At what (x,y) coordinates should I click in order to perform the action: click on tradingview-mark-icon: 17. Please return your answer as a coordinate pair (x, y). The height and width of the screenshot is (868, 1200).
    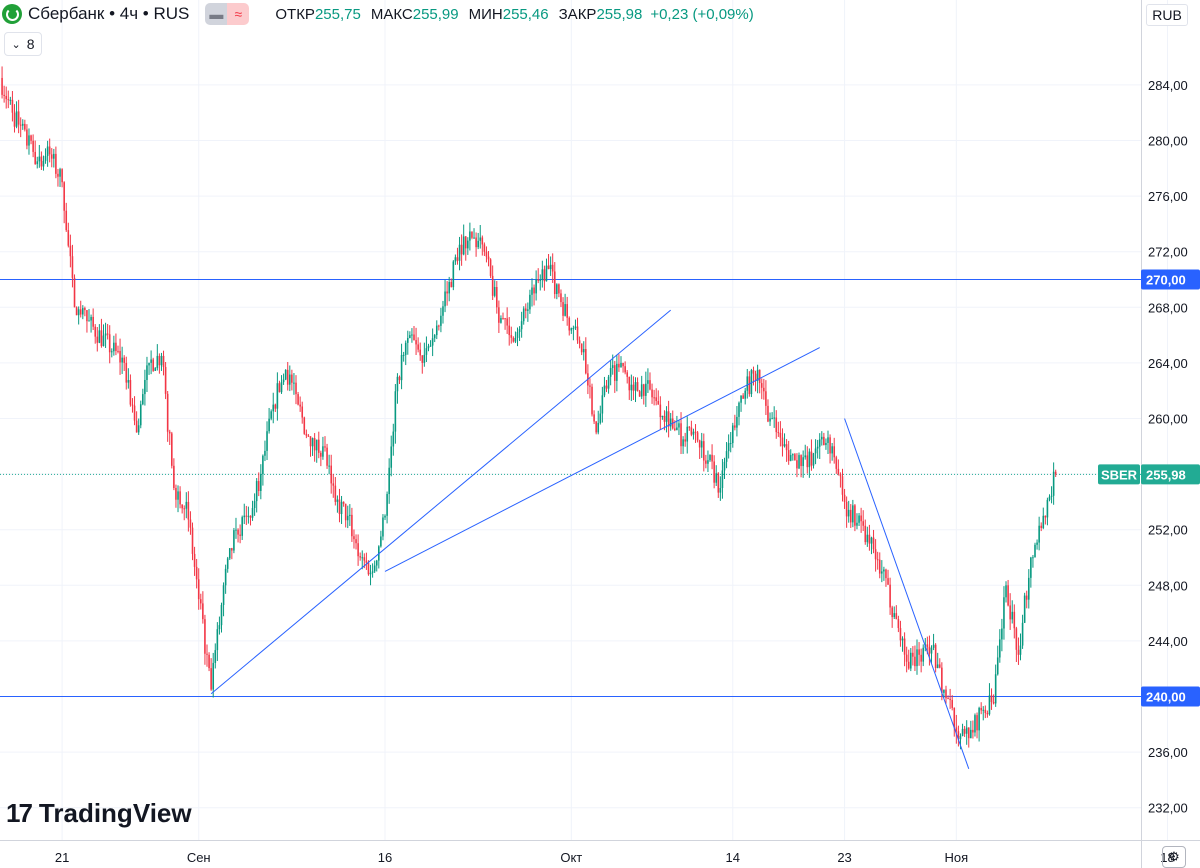
    Looking at the image, I should click on (19, 813).